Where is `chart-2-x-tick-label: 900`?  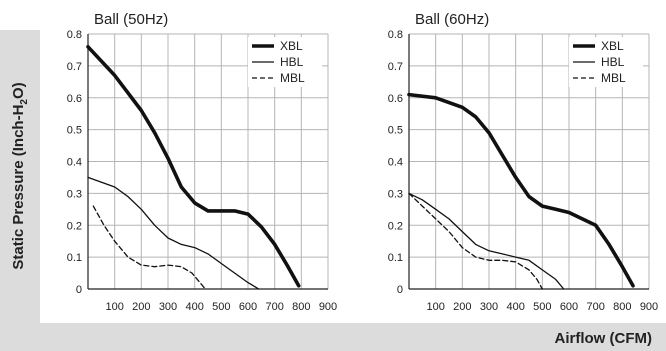
chart-2-x-tick-label: 900 is located at coordinates (649, 307).